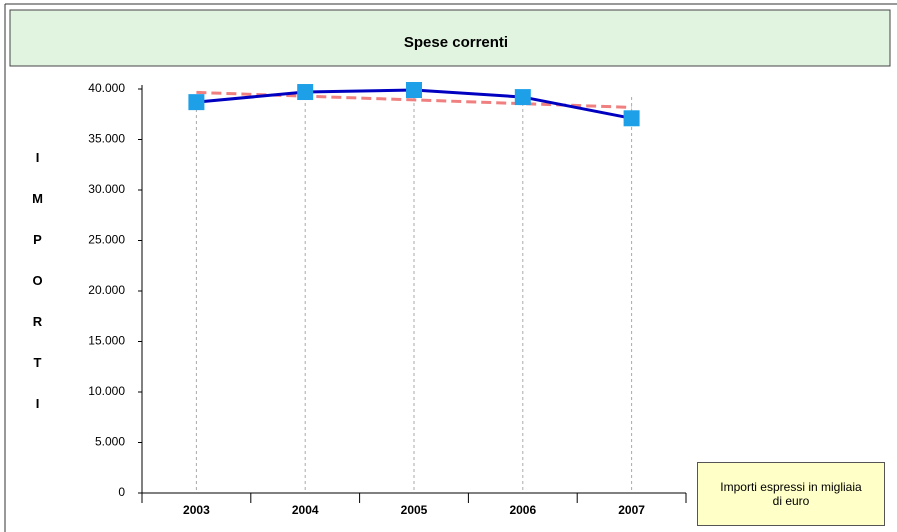 This screenshot has width=897, height=532. What do you see at coordinates (106, 290) in the screenshot?
I see `y-tick-label: 20.000` at bounding box center [106, 290].